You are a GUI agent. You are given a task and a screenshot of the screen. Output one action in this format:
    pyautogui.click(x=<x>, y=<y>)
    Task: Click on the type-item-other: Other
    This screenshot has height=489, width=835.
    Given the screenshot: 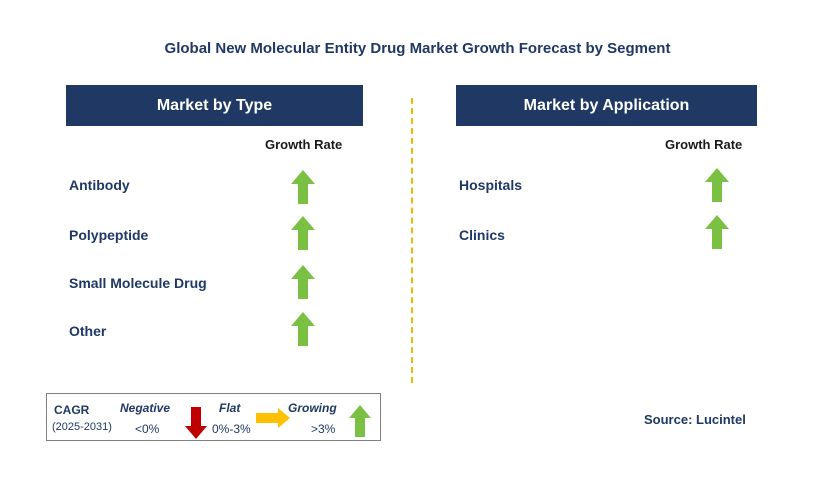 What is the action you would take?
    pyautogui.click(x=88, y=331)
    